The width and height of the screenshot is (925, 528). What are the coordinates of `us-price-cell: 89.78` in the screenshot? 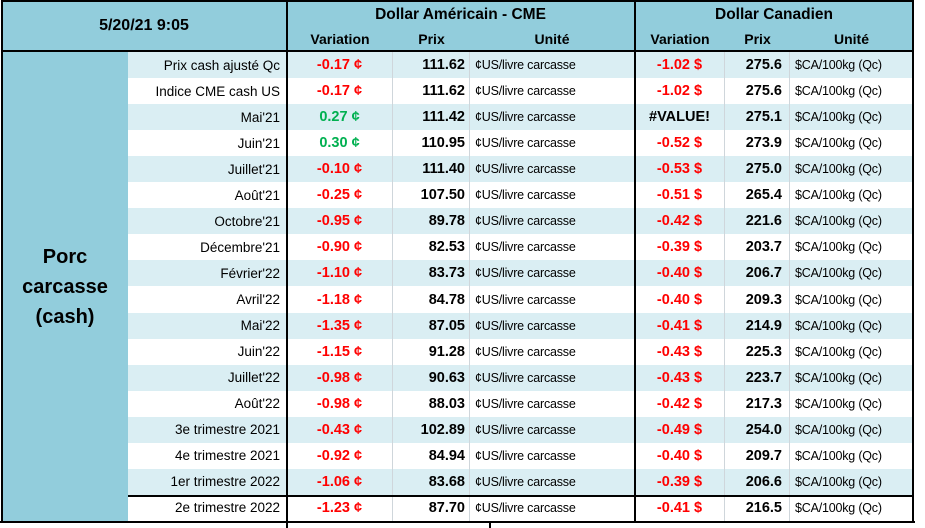 It's located at (431, 221).